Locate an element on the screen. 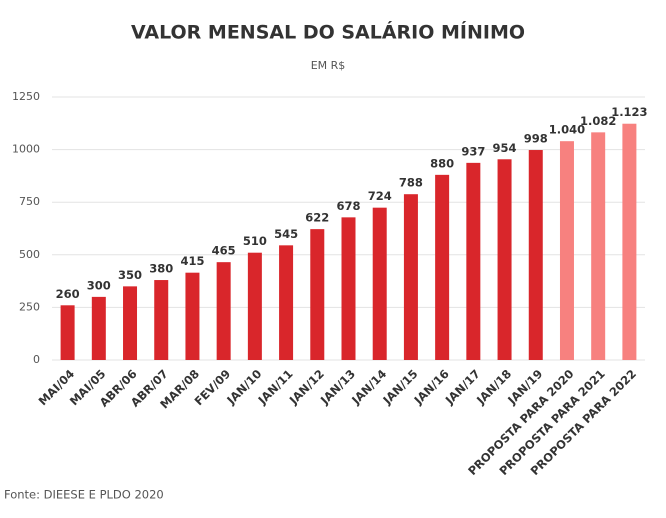 This screenshot has width=666, height=518. x-tick-label: JAN/10 is located at coordinates (243, 387).